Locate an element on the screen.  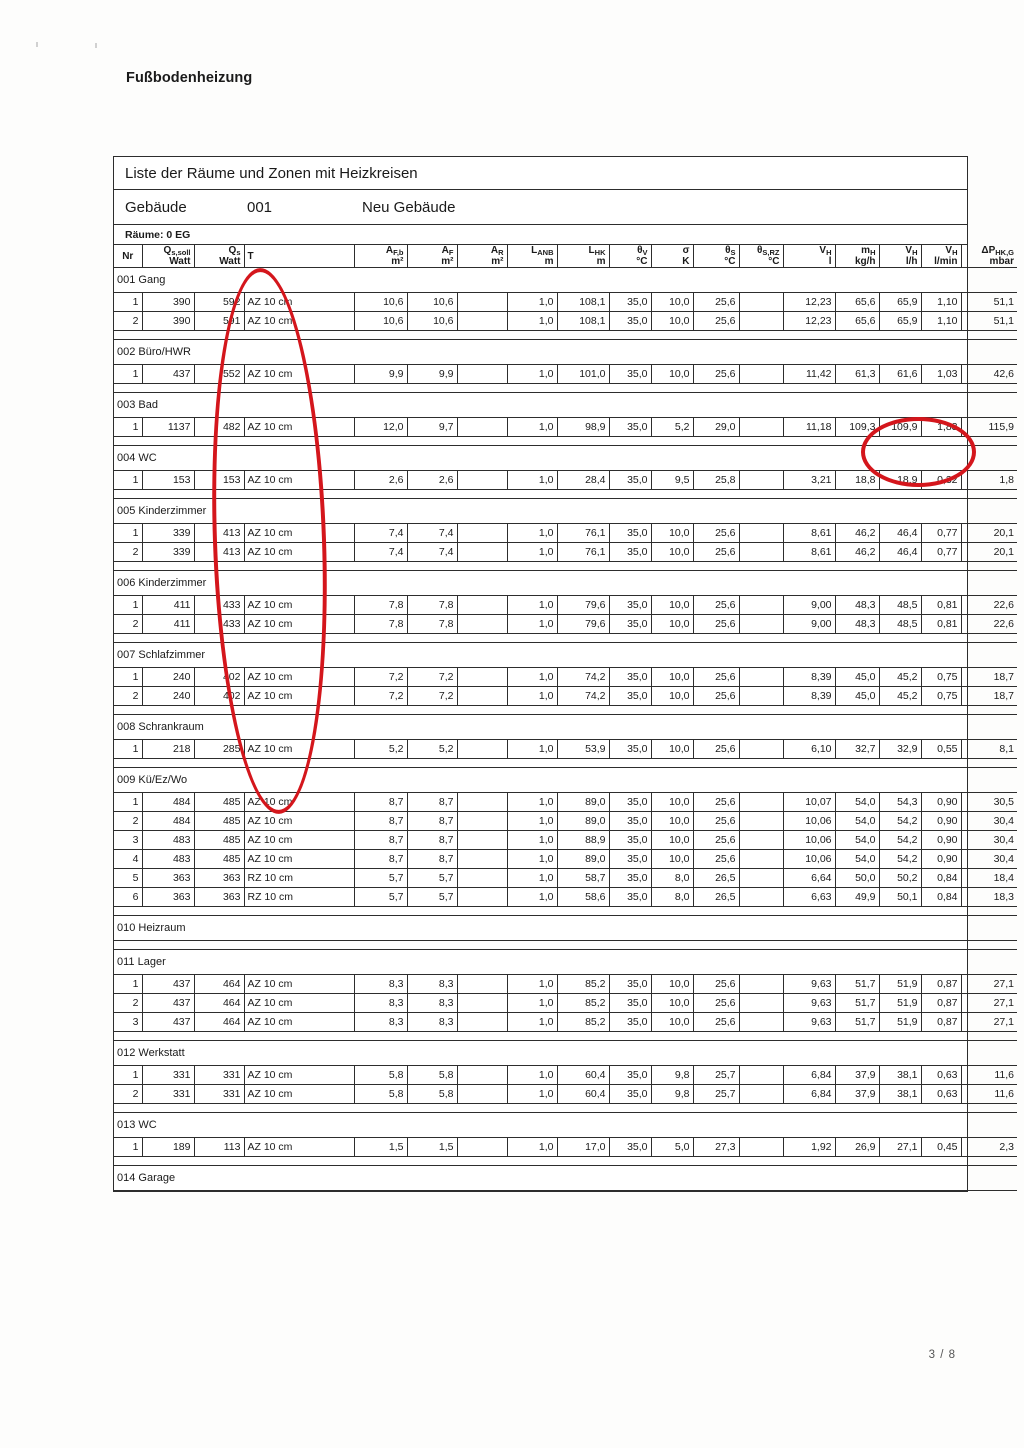
cell-q-ssoll: 189 is located at coordinates (168, 1147).